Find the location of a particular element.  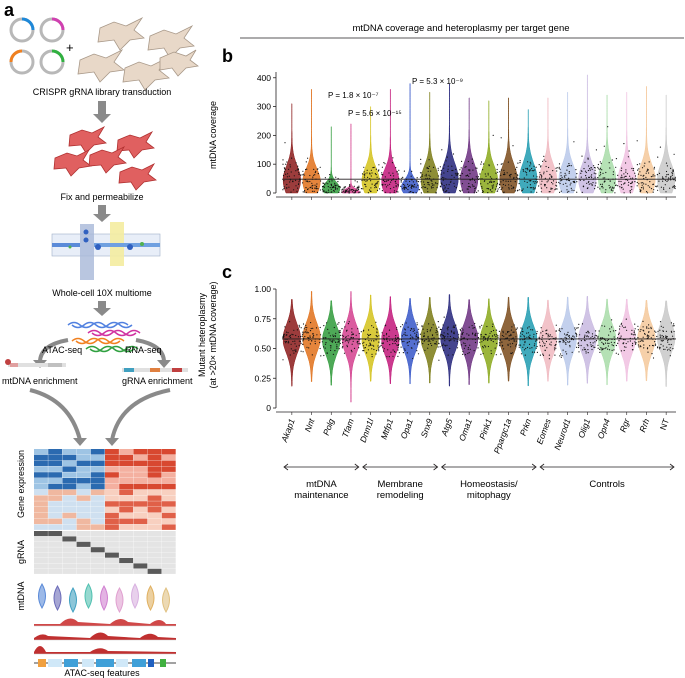

p-value-annotation: P = 5.6 × 10⁻¹⁵ is located at coordinates (375, 113).